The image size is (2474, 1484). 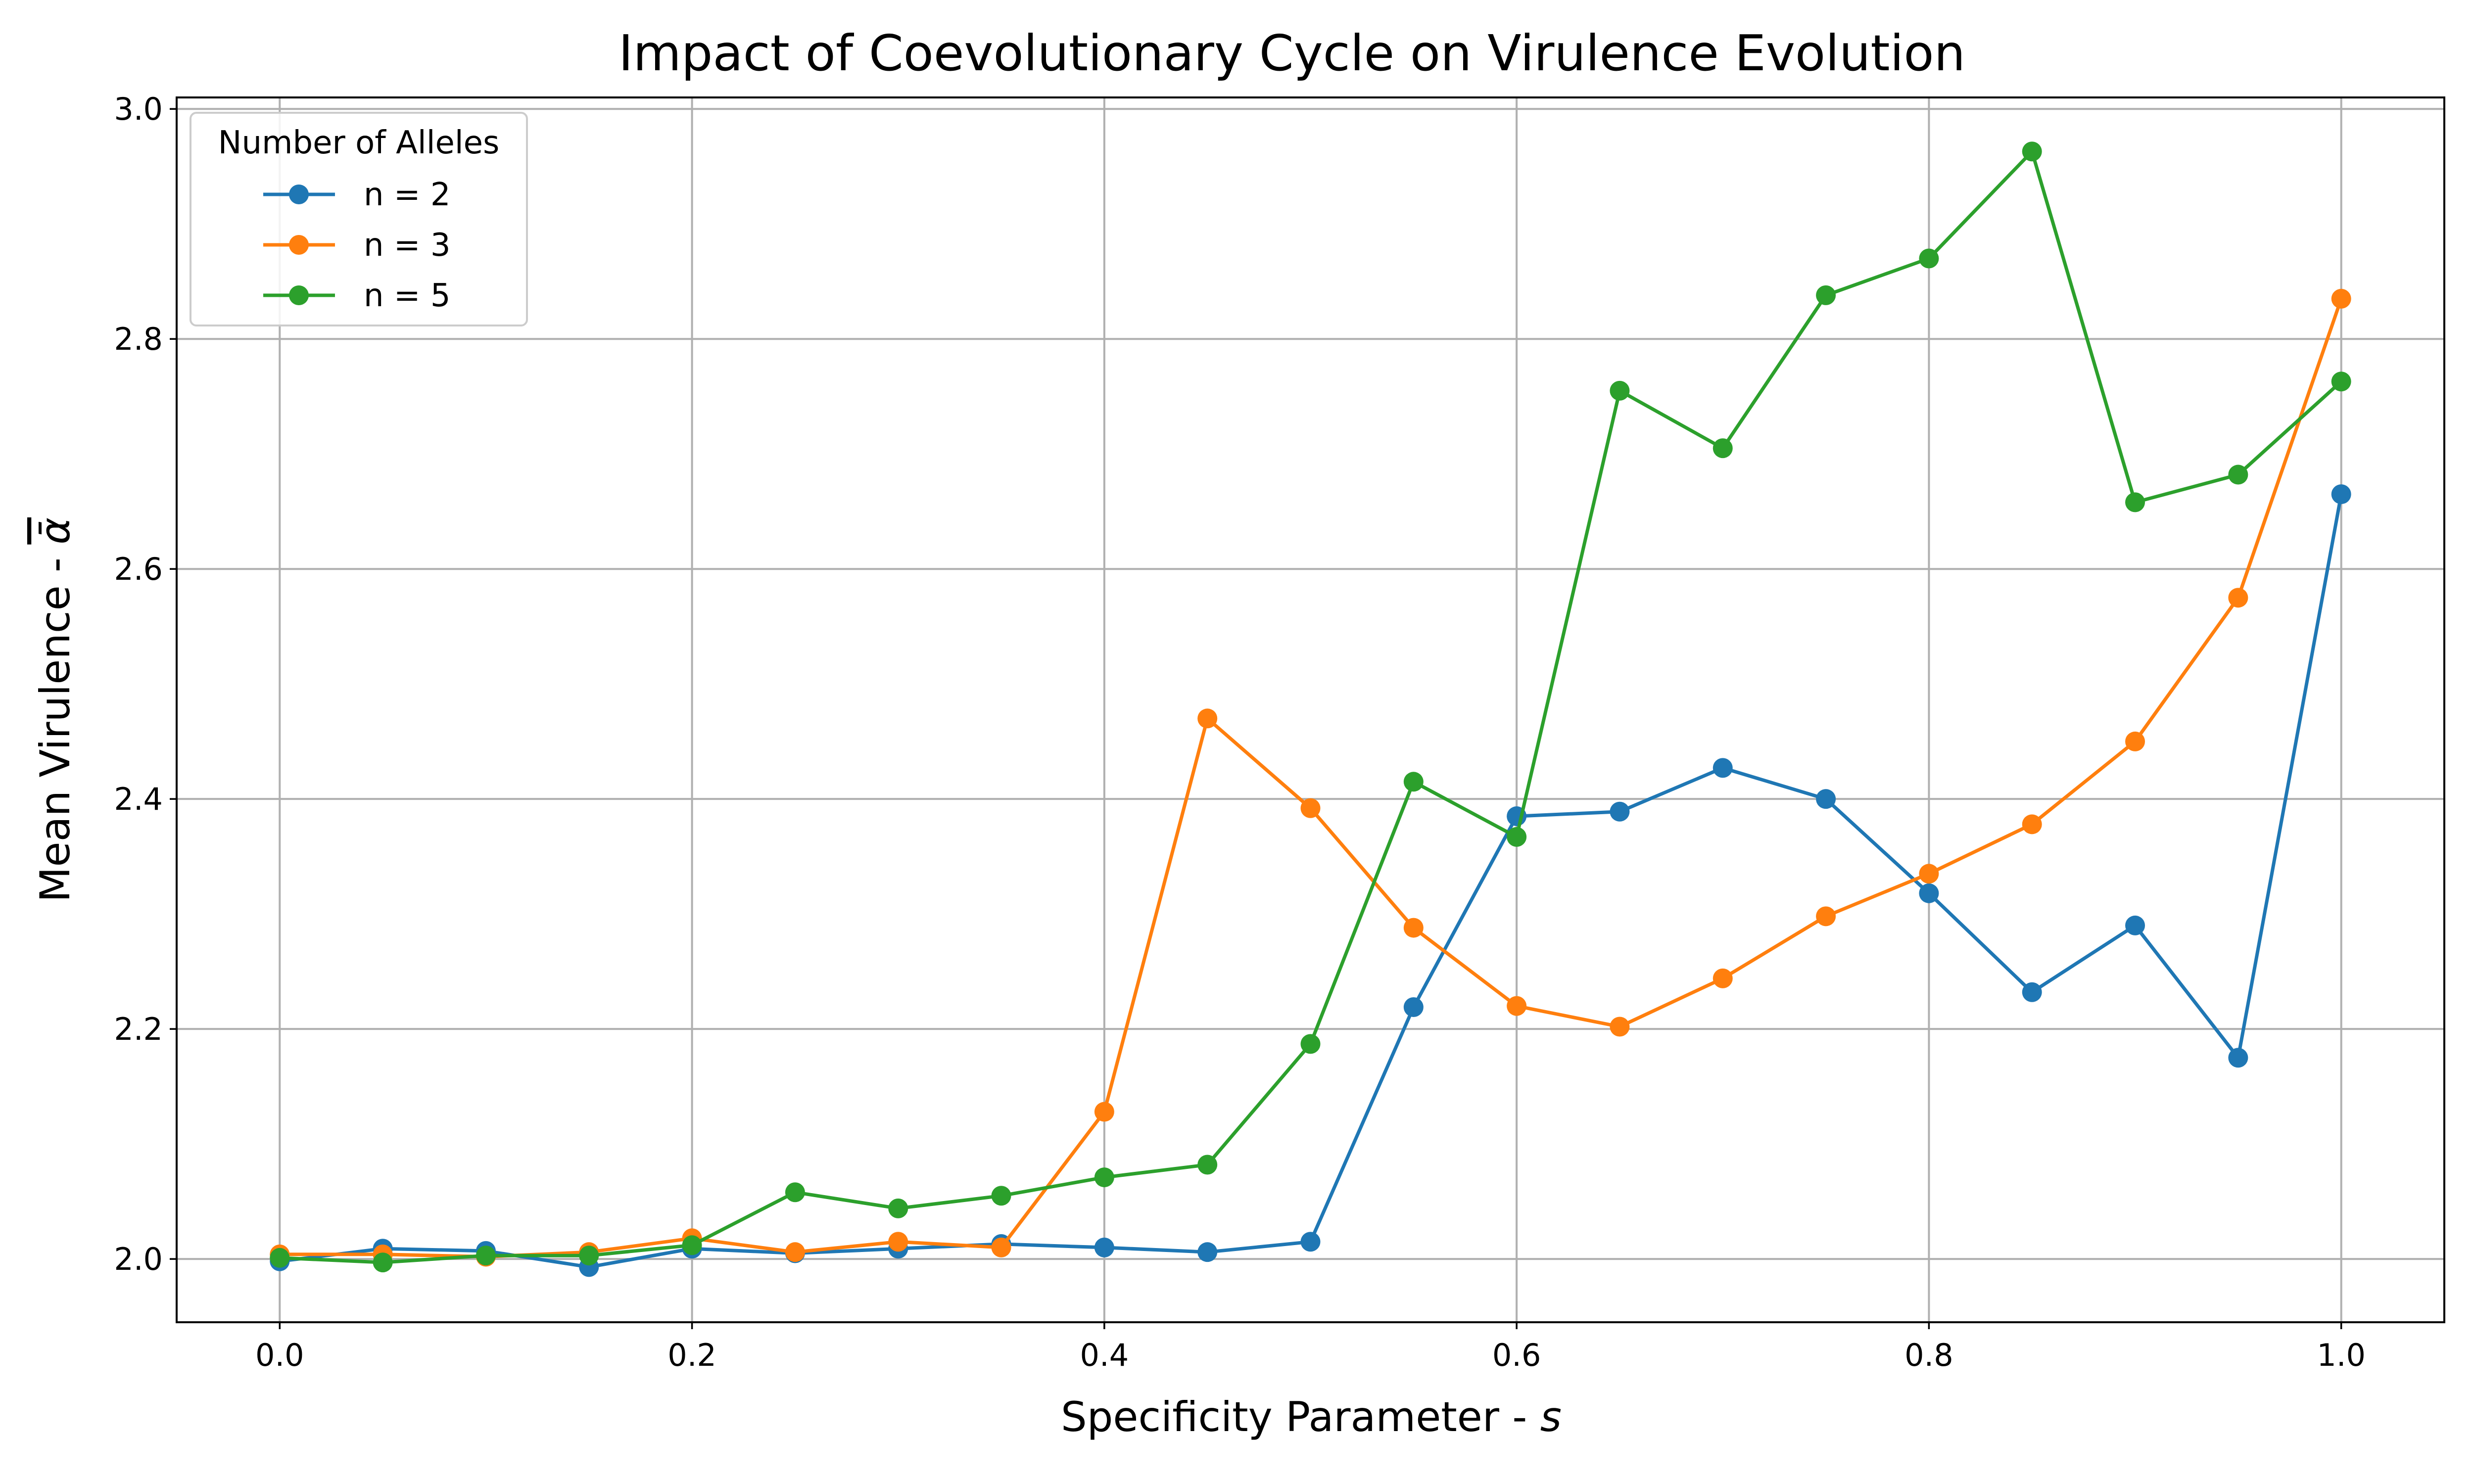 I want to click on y-tick-label: 2.4, so click(x=139, y=799).